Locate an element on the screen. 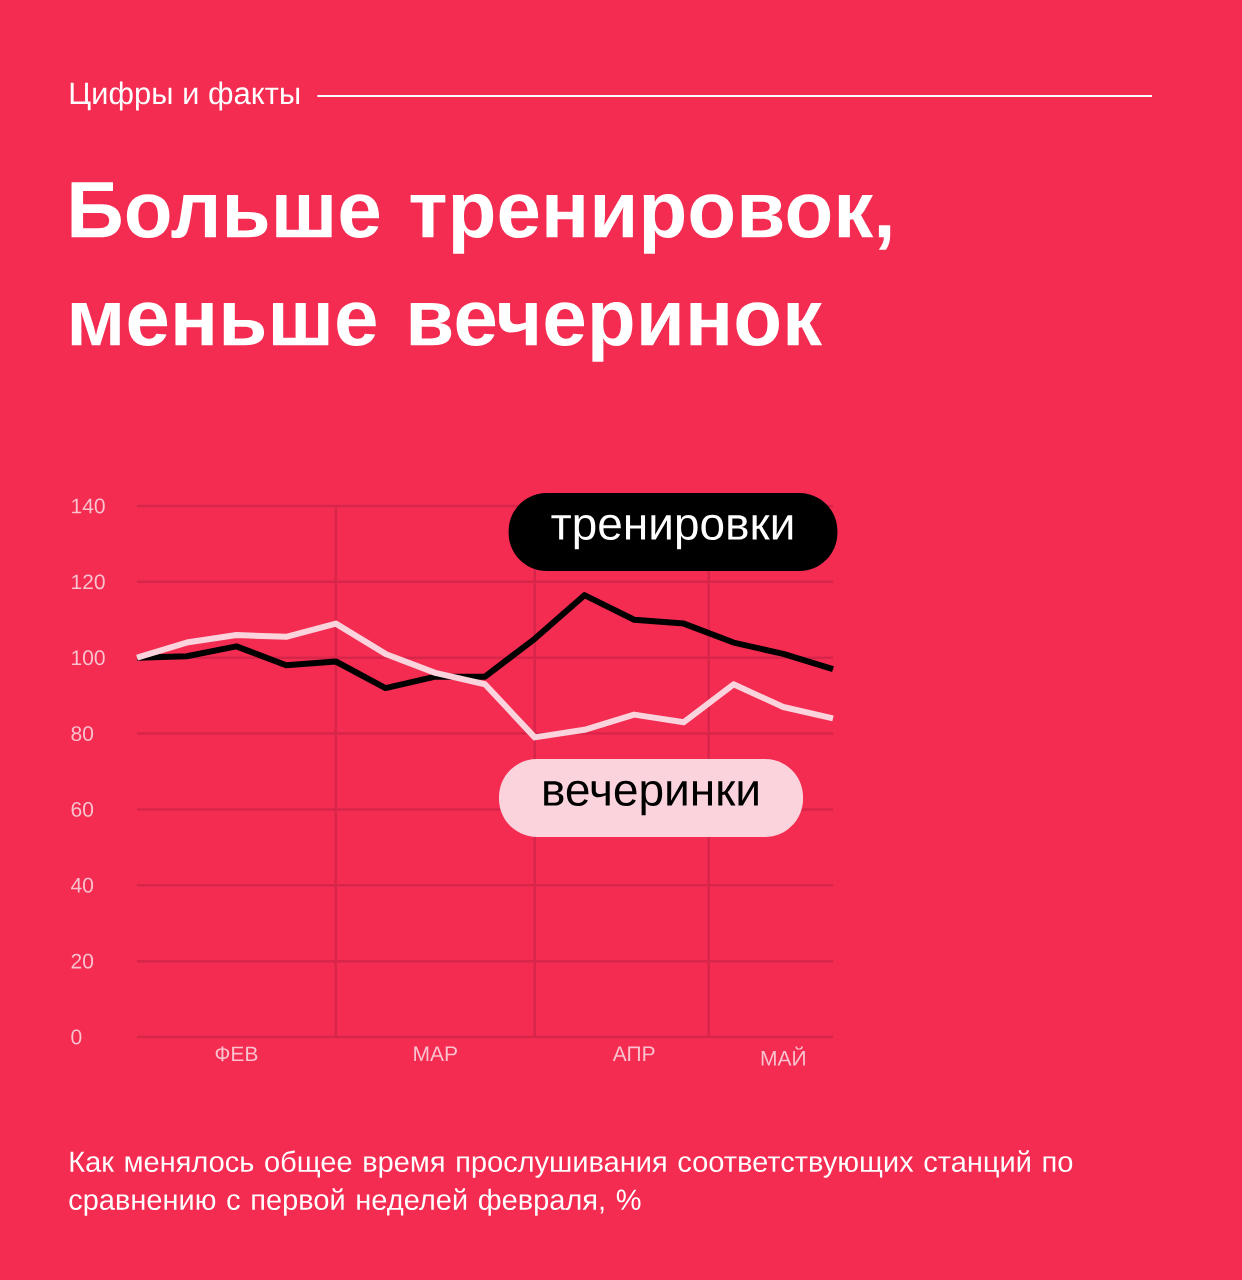 The width and height of the screenshot is (1242, 1280). series-label: тренировки is located at coordinates (672, 532).